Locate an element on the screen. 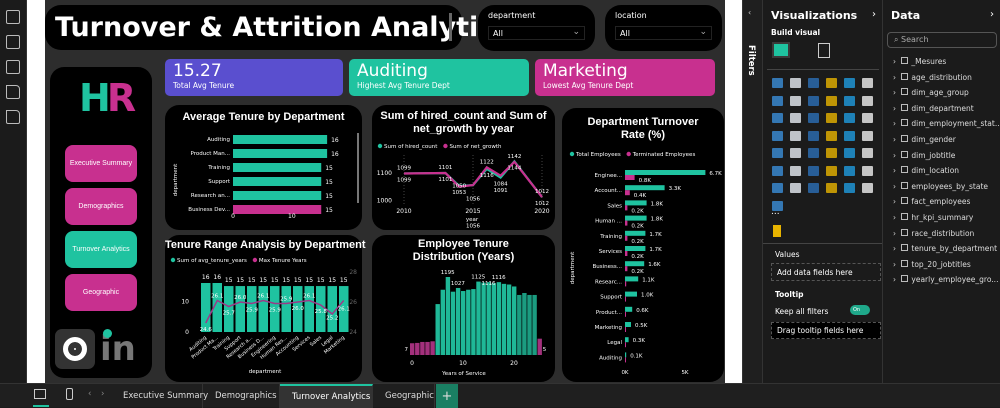  expand-icon: ‹ is located at coordinates (750, 12).